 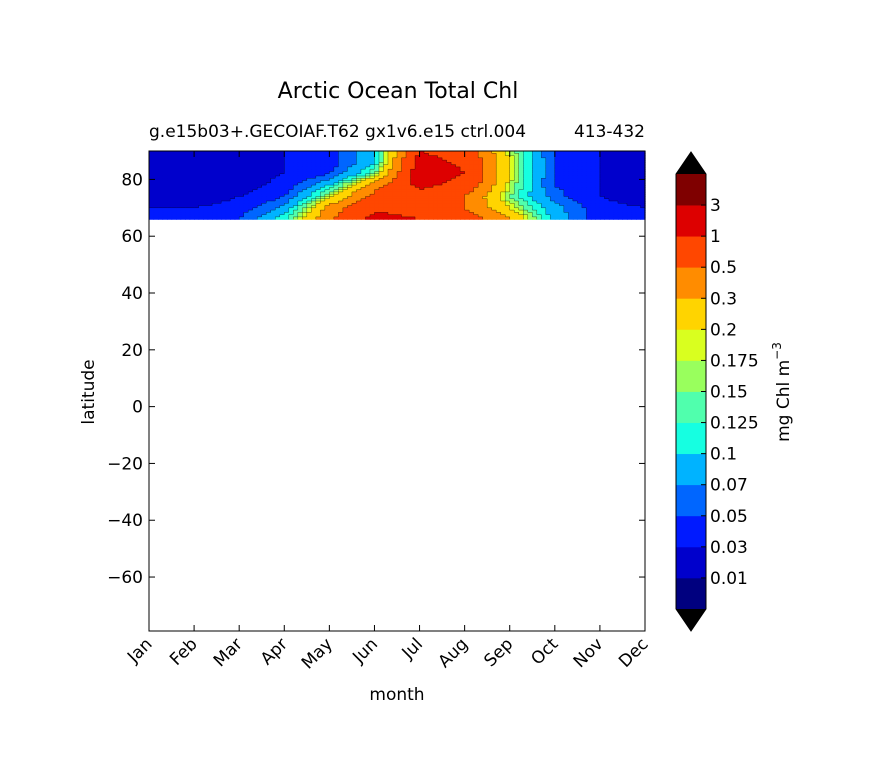 I want to click on y-tick-label: 0, so click(x=137, y=408).